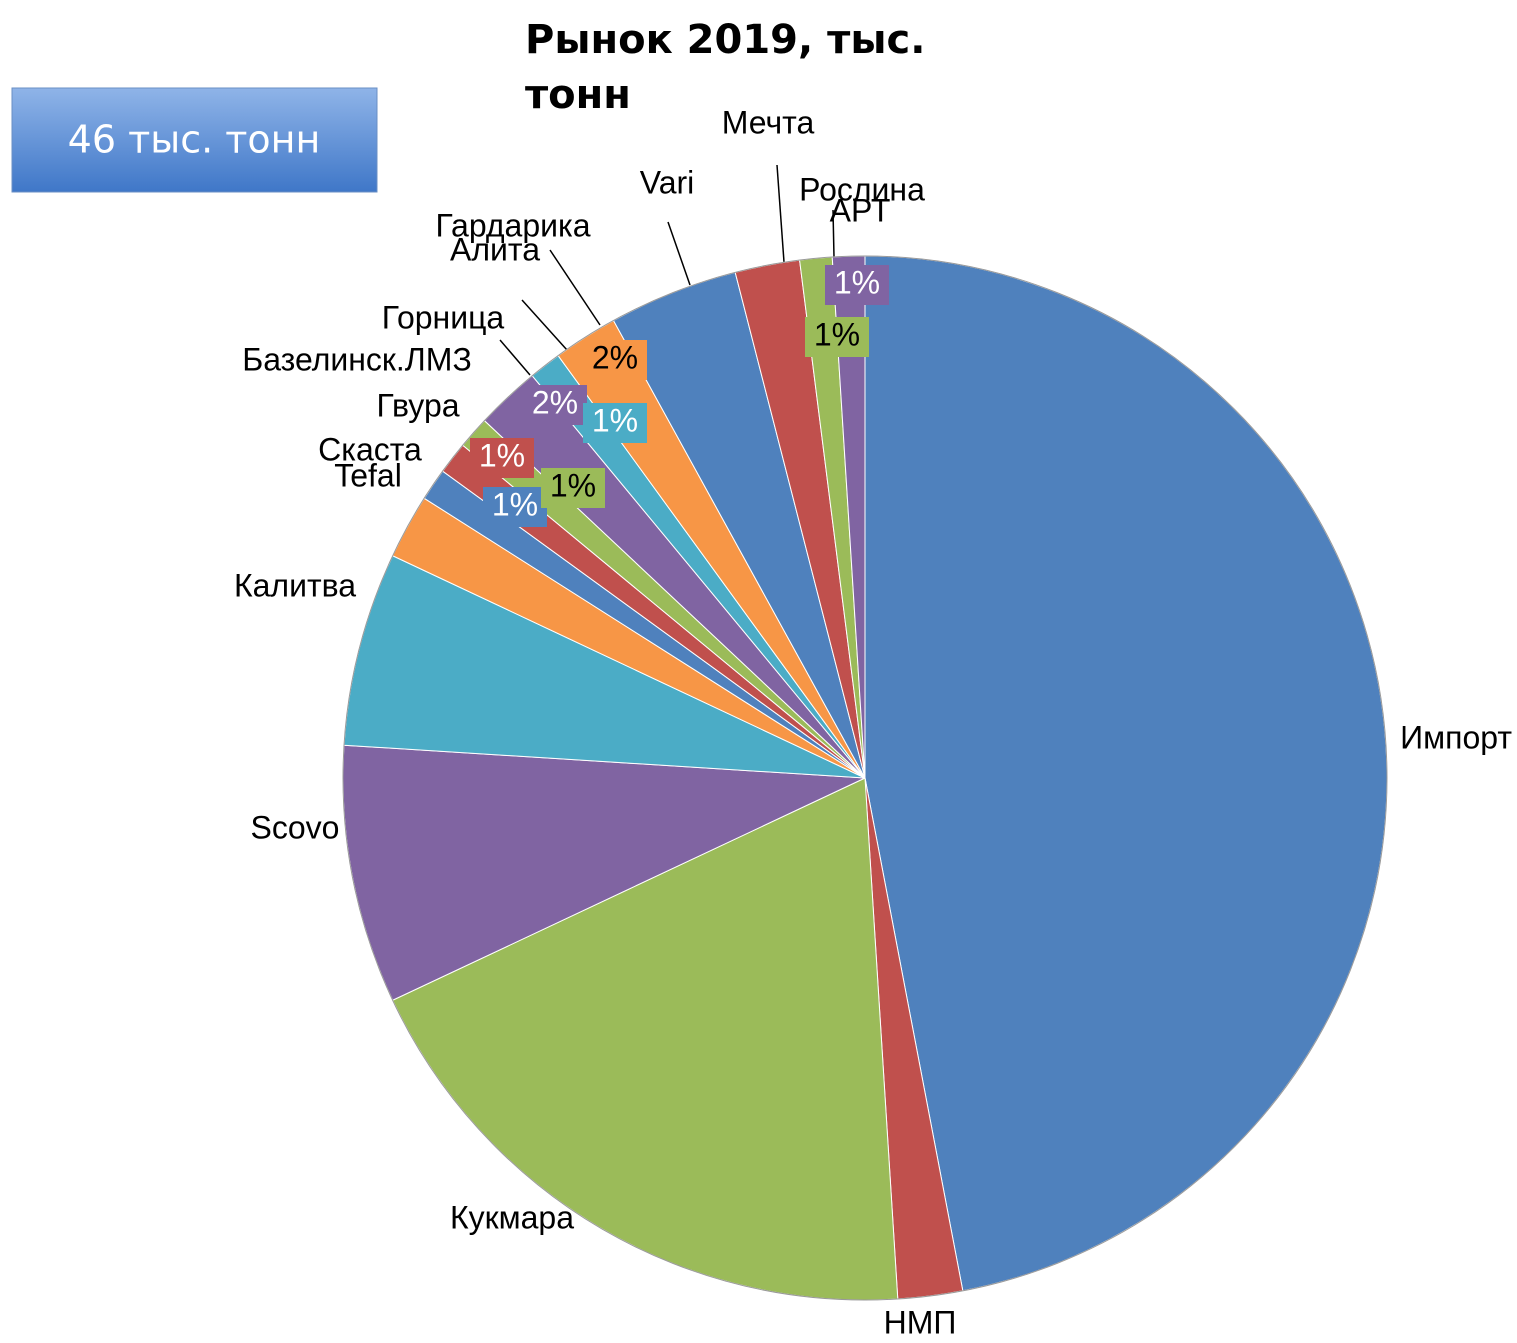 The height and width of the screenshot is (1343, 1517). What do you see at coordinates (667, 182) in the screenshot?
I see `slice-label: Vari` at bounding box center [667, 182].